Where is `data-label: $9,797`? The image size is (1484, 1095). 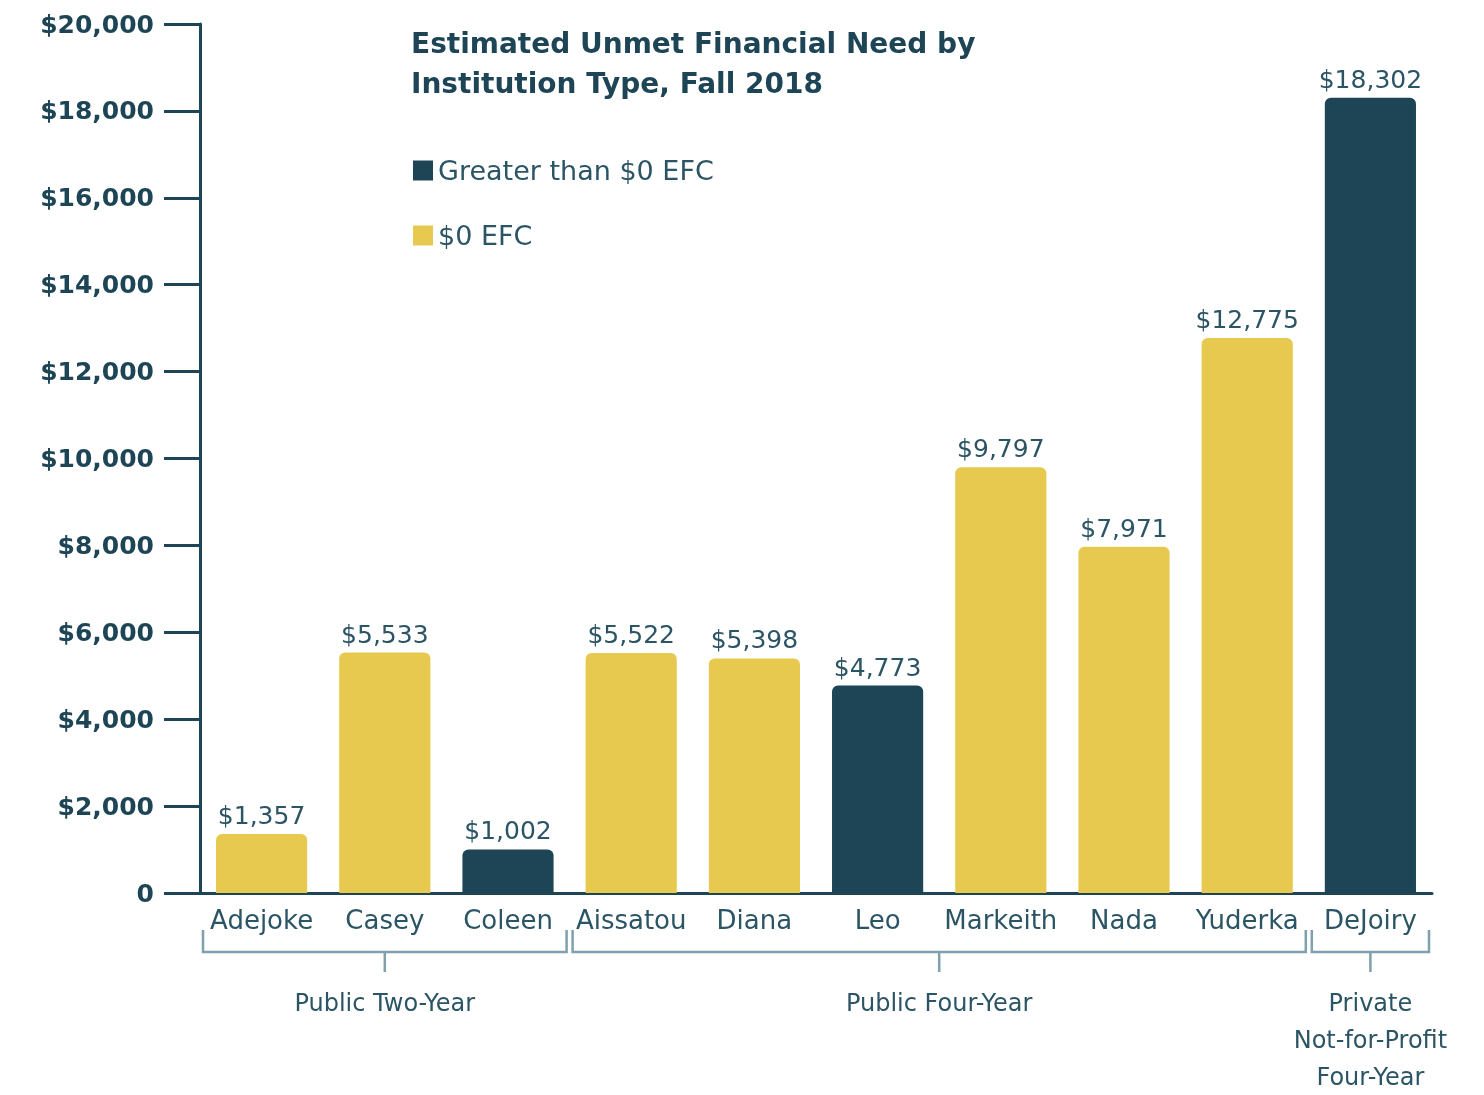 data-label: $9,797 is located at coordinates (1001, 449).